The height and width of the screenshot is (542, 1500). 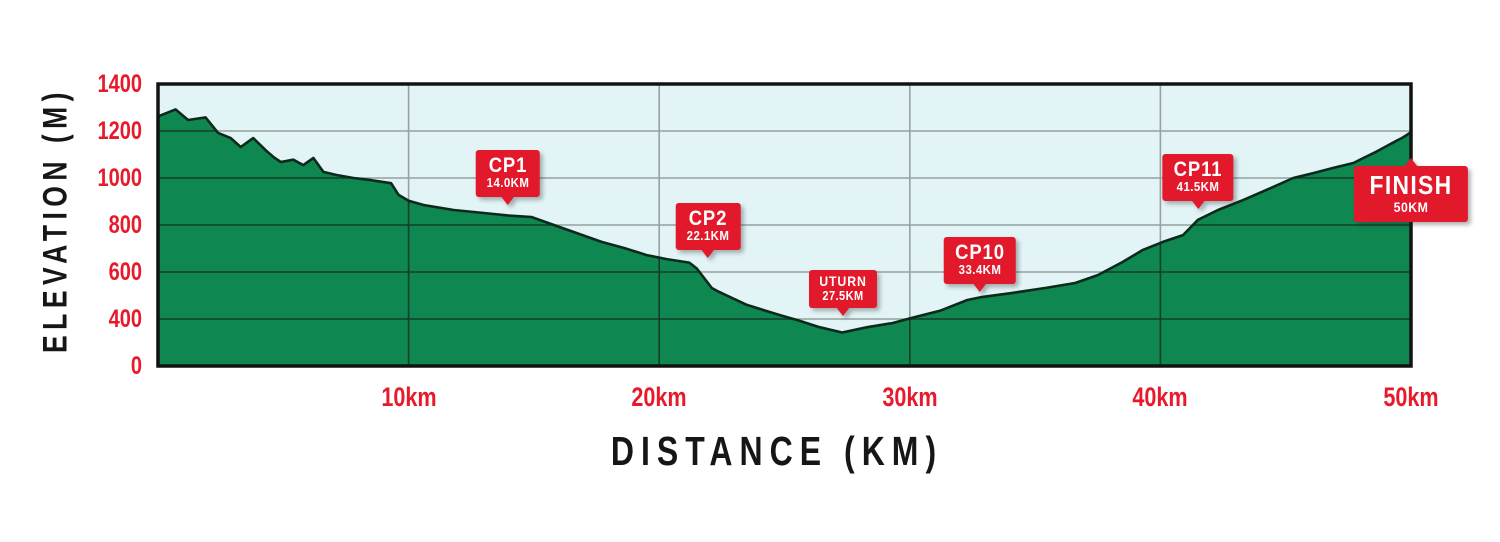 I want to click on checkpoint-badge: CP10 33.4KM, so click(x=980, y=260).